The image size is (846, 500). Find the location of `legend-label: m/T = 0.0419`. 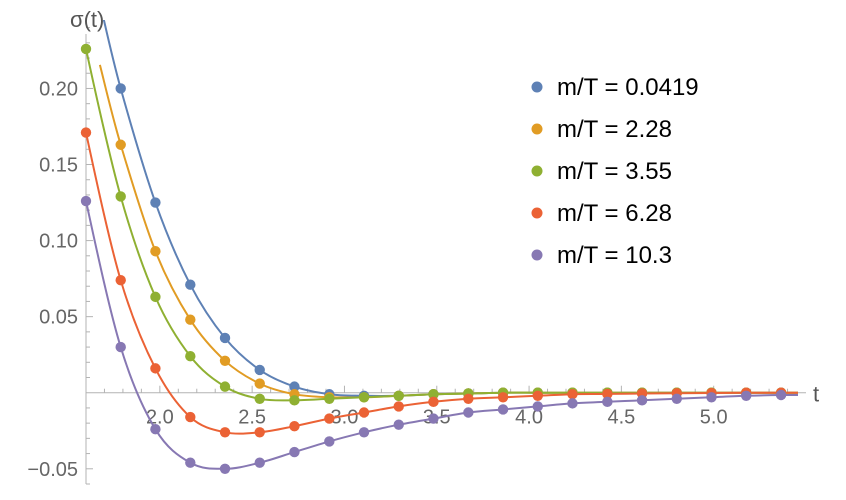

legend-label: m/T = 0.0419 is located at coordinates (628, 87).